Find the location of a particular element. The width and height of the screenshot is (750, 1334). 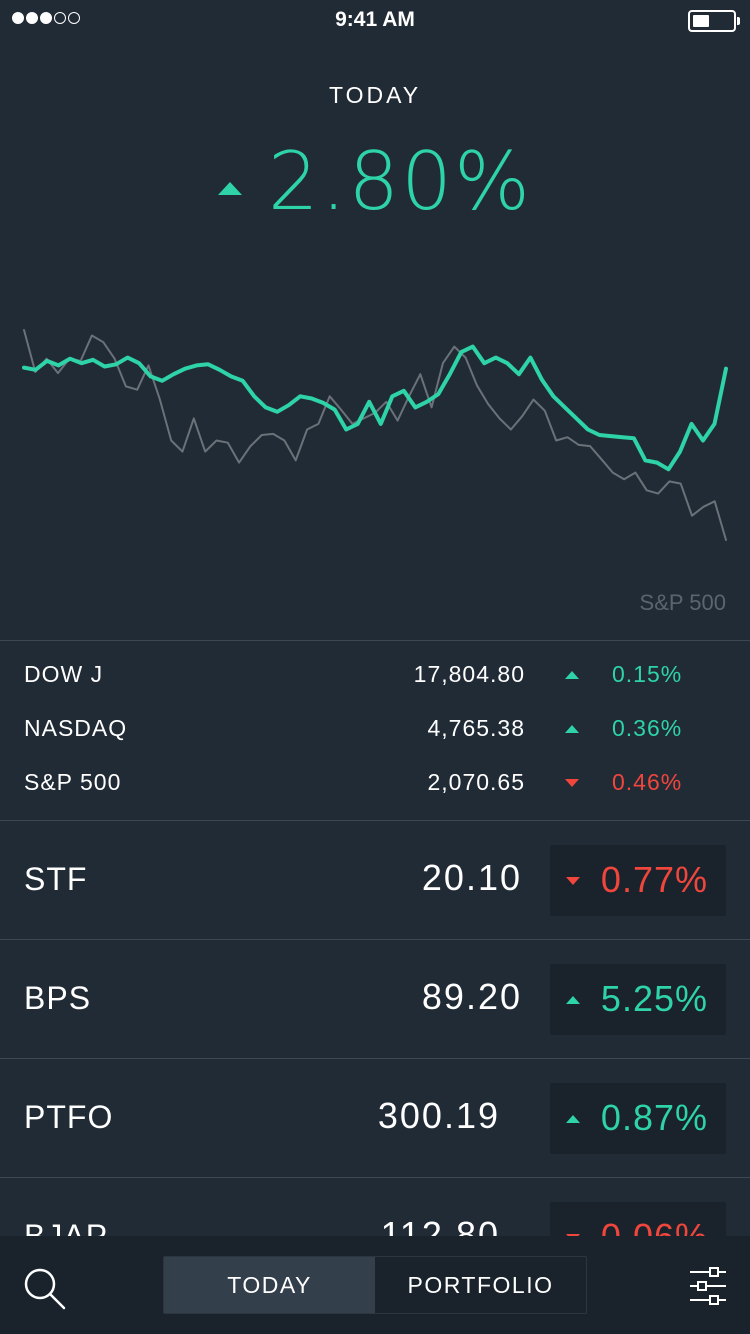

period-label: TODAY is located at coordinates (375, 95).